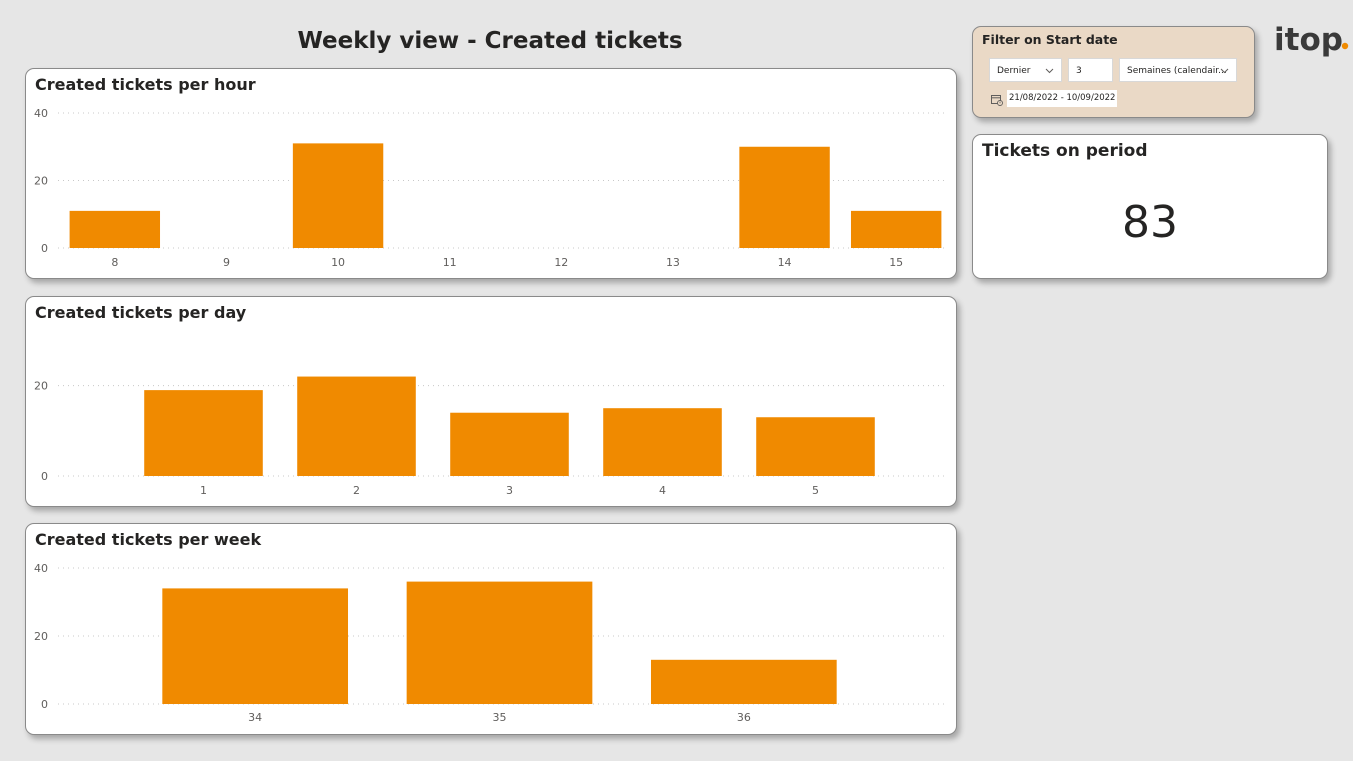 The image size is (1353, 761). Describe the element at coordinates (785, 262) in the screenshot. I see `x-tick-label: 14` at that location.